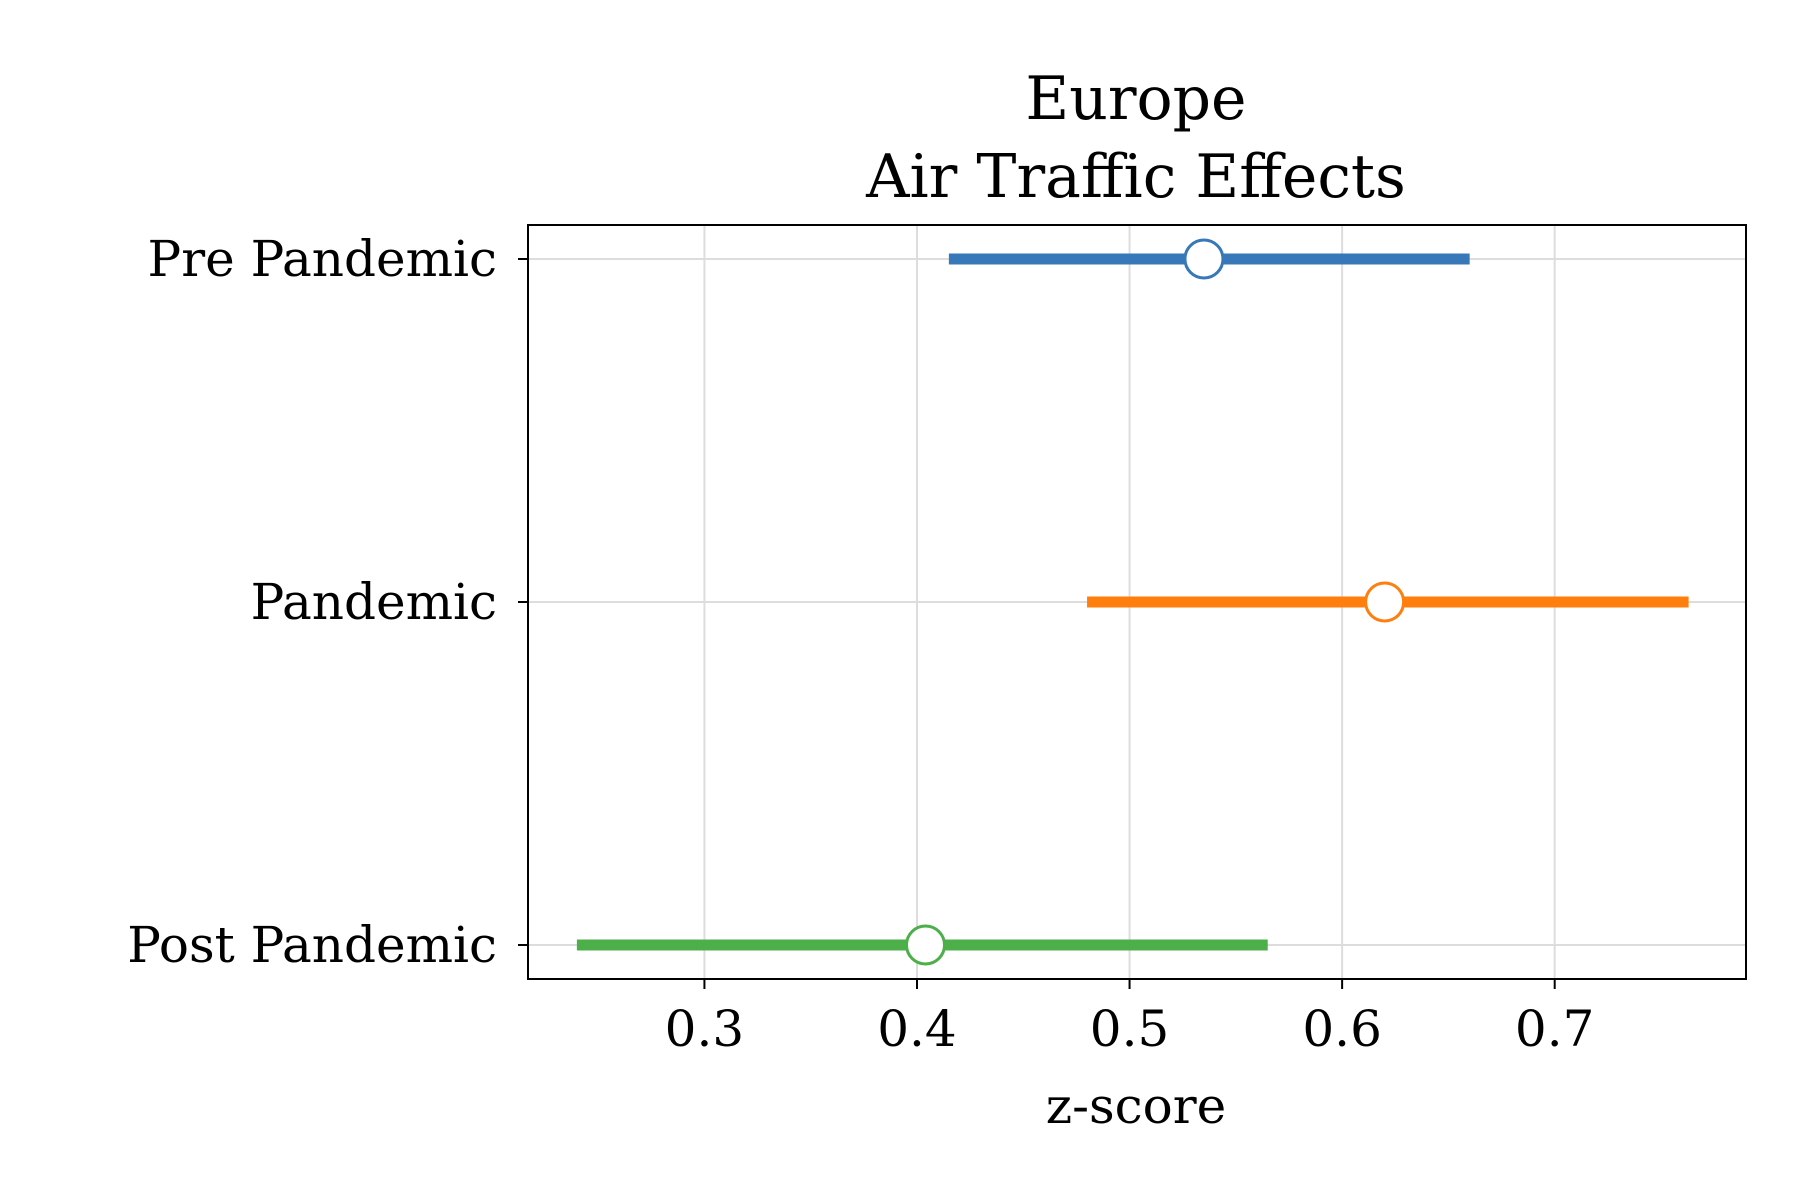 The image size is (1800, 1200). I want to click on y-category-label: Post Pandemic, so click(312, 945).